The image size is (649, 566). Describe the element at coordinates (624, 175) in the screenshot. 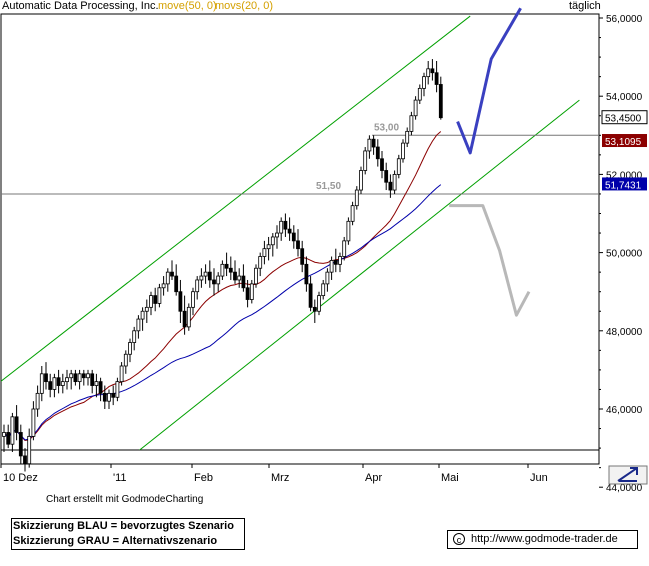

I see `y-tick-label: 52,0000` at that location.